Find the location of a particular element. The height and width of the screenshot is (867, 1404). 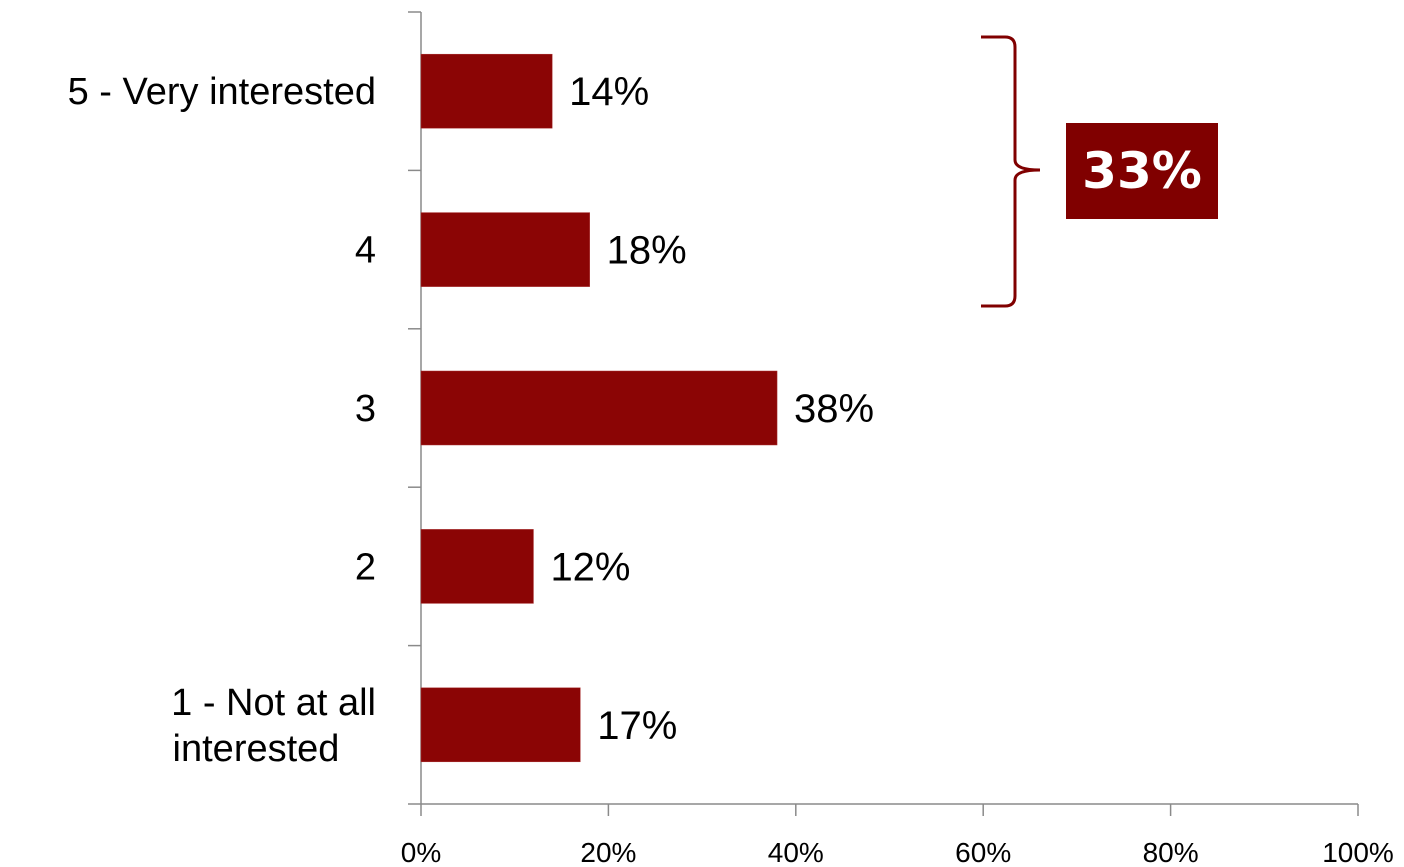

category-label-line: 2 is located at coordinates (365, 567).